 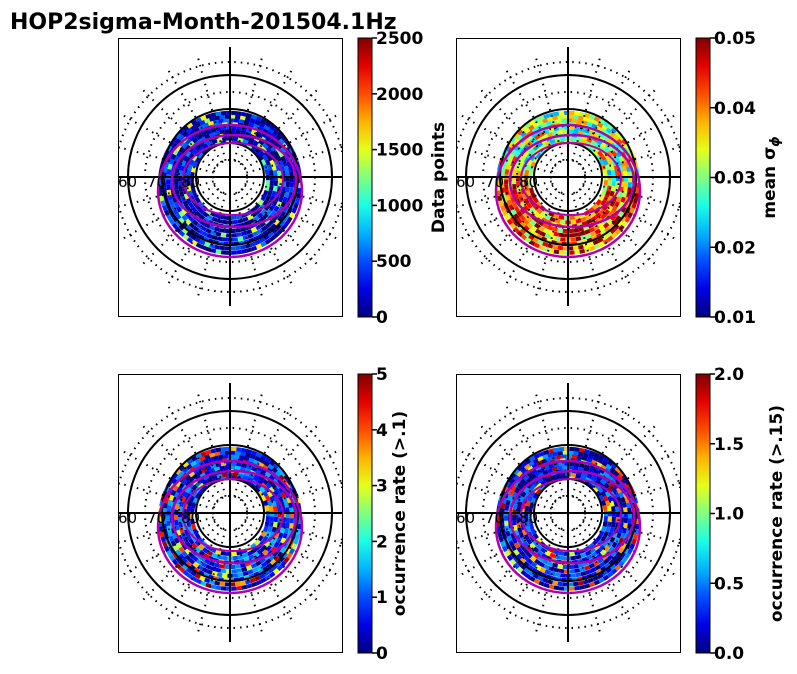 What do you see at coordinates (777, 513) in the screenshot?
I see `colorbar-label: occurrence rate (>.15)` at bounding box center [777, 513].